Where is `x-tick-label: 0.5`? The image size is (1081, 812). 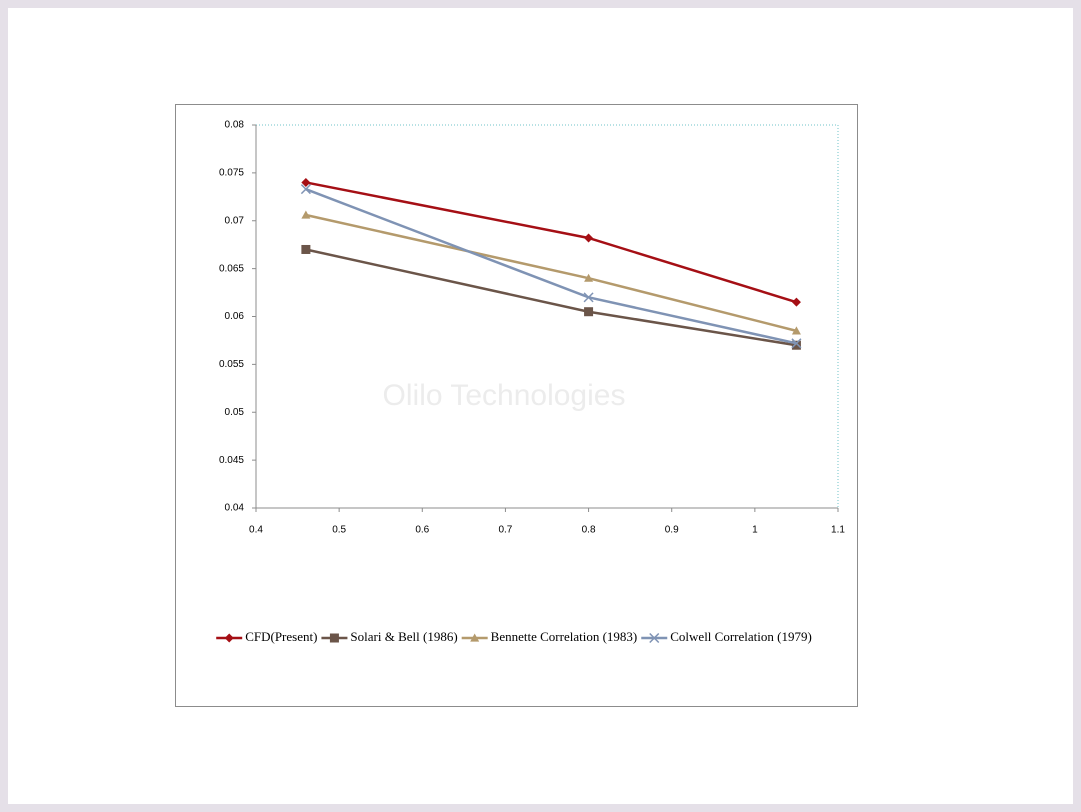 x-tick-label: 0.5 is located at coordinates (339, 530).